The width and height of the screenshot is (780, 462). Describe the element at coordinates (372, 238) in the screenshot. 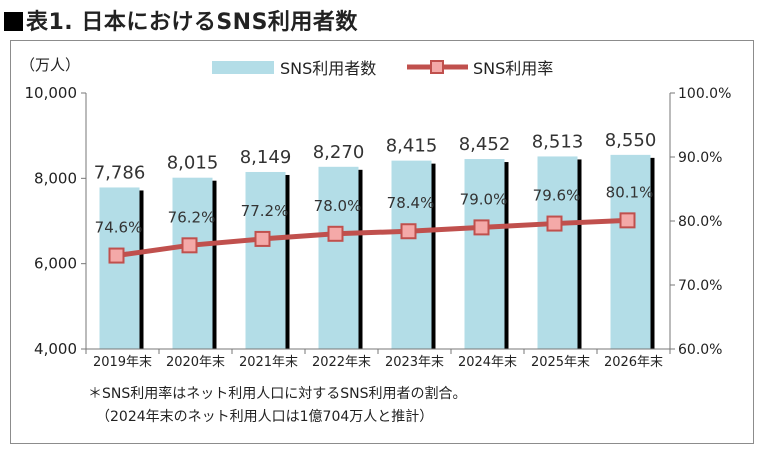

I see `rate-line` at that location.